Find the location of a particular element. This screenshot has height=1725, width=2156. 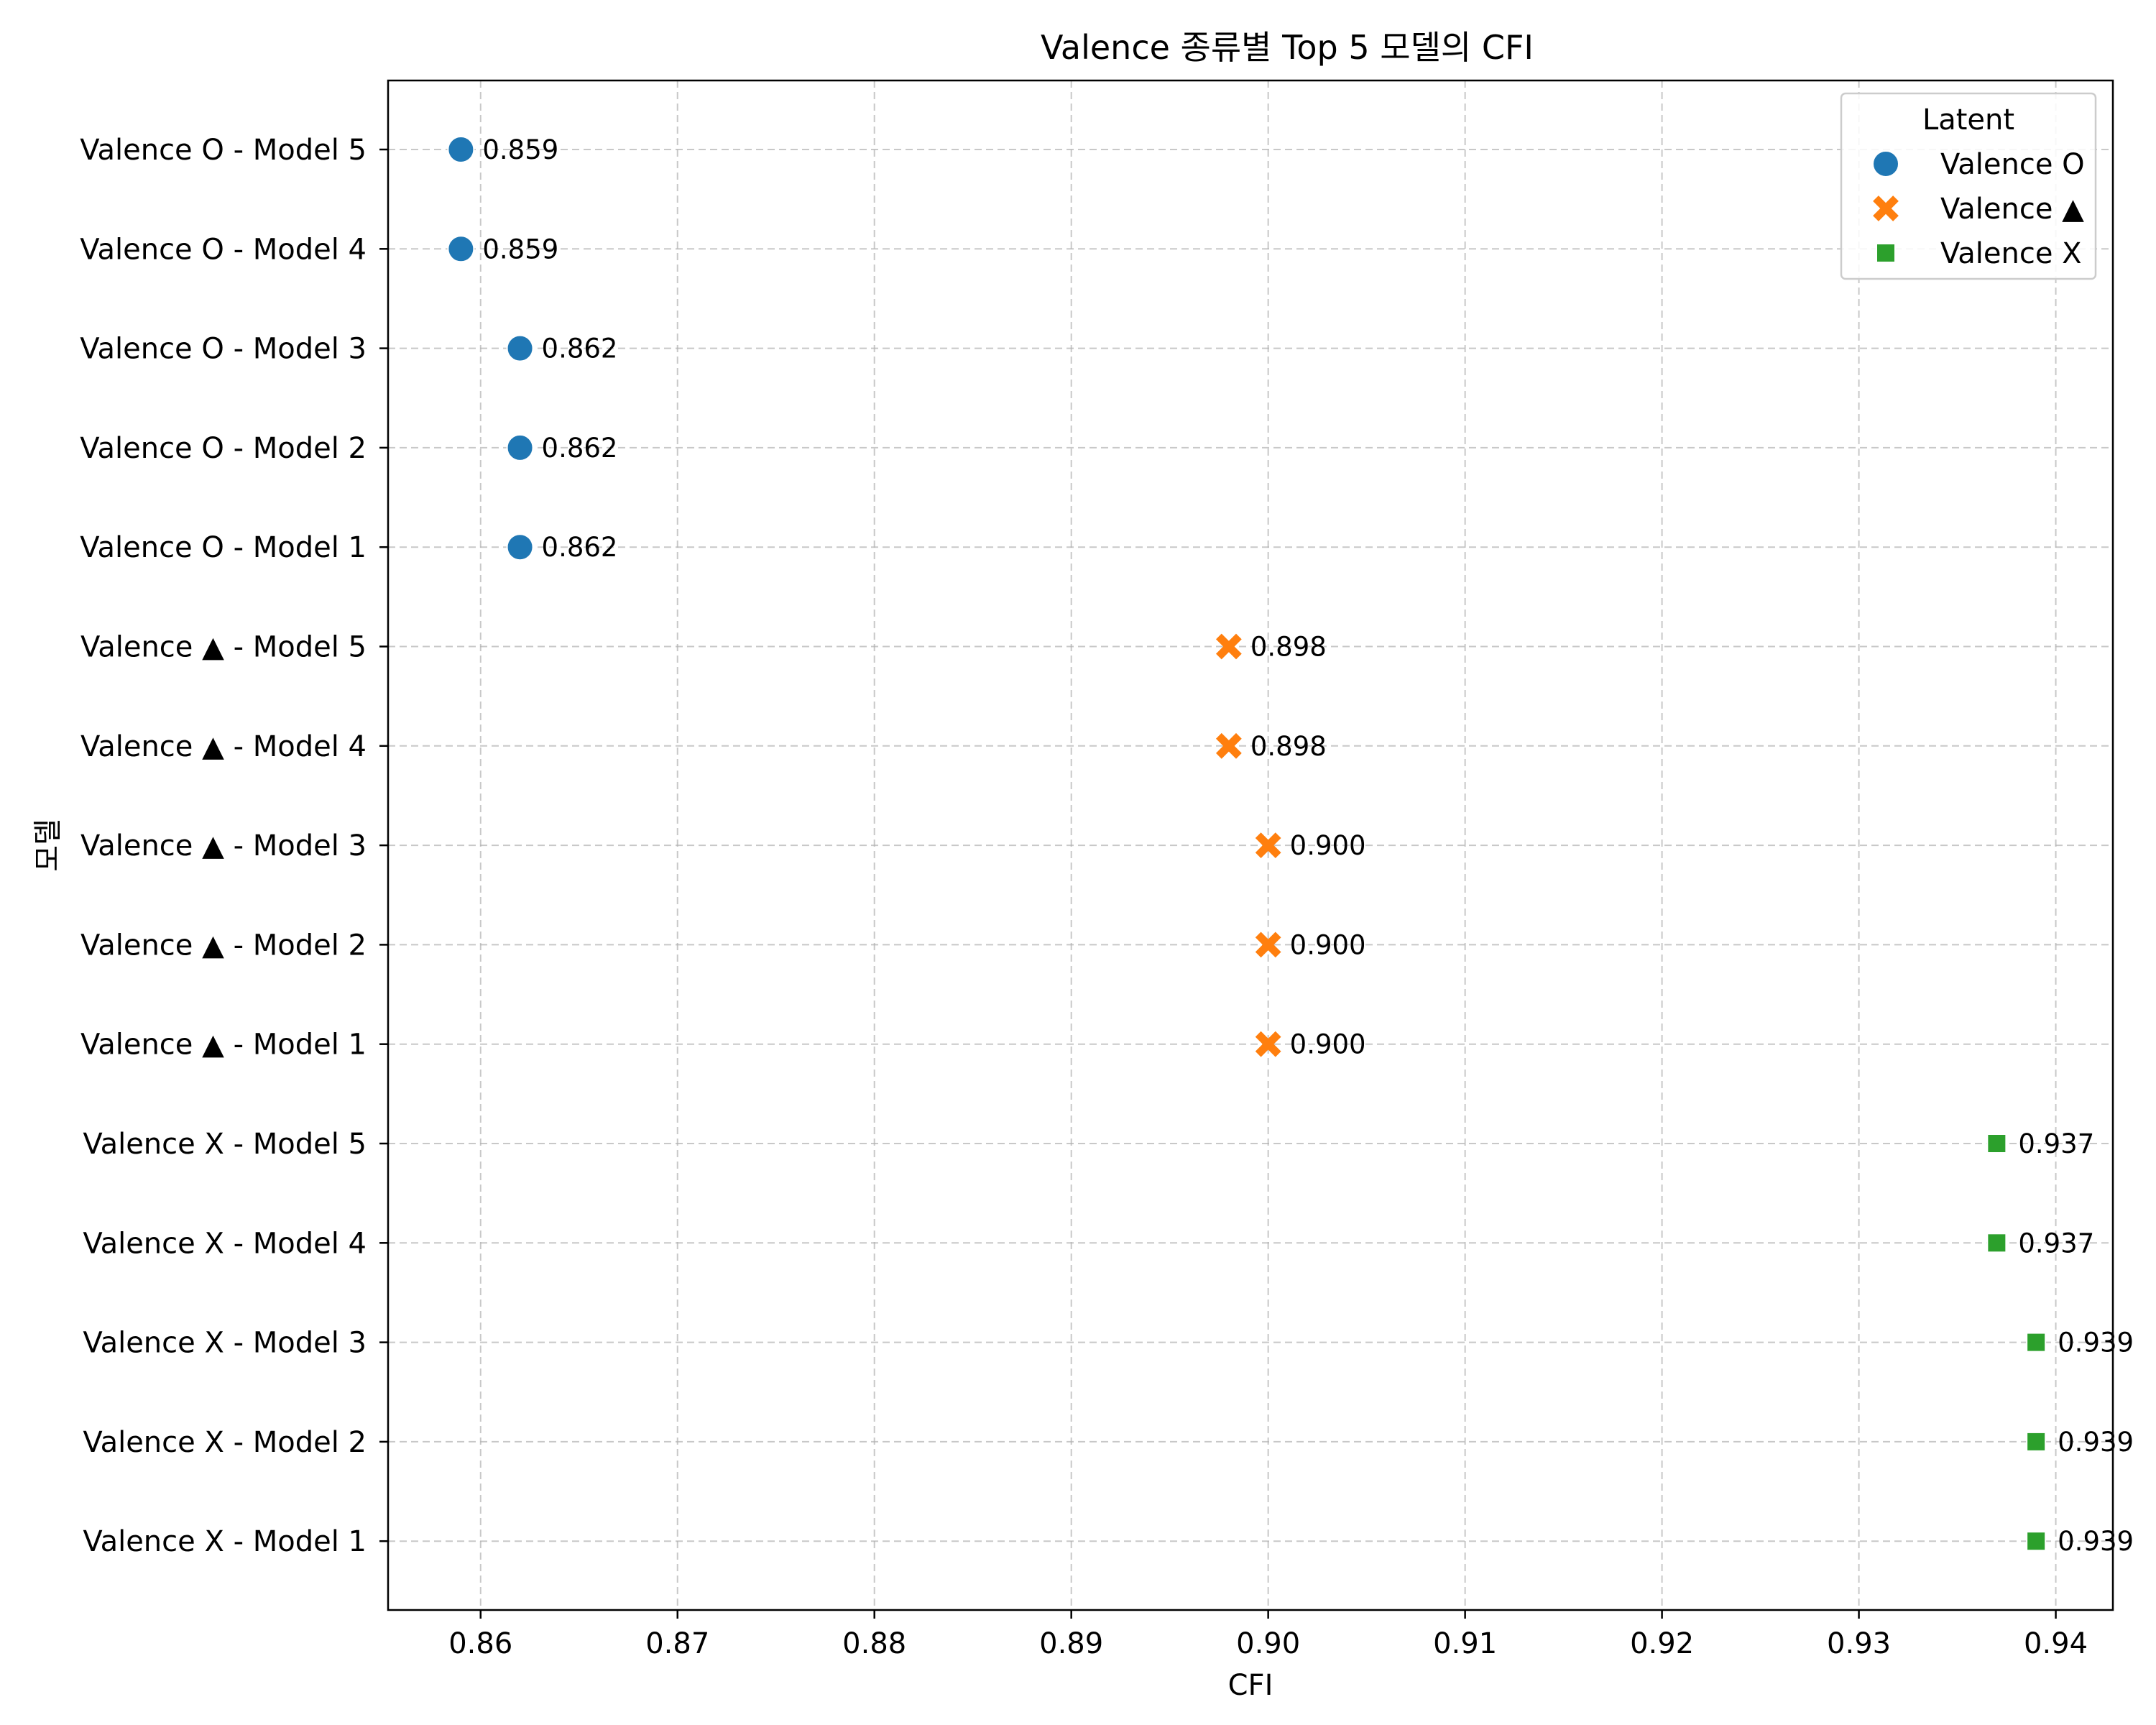

legend-entry-label: Valence O is located at coordinates (2012, 164).